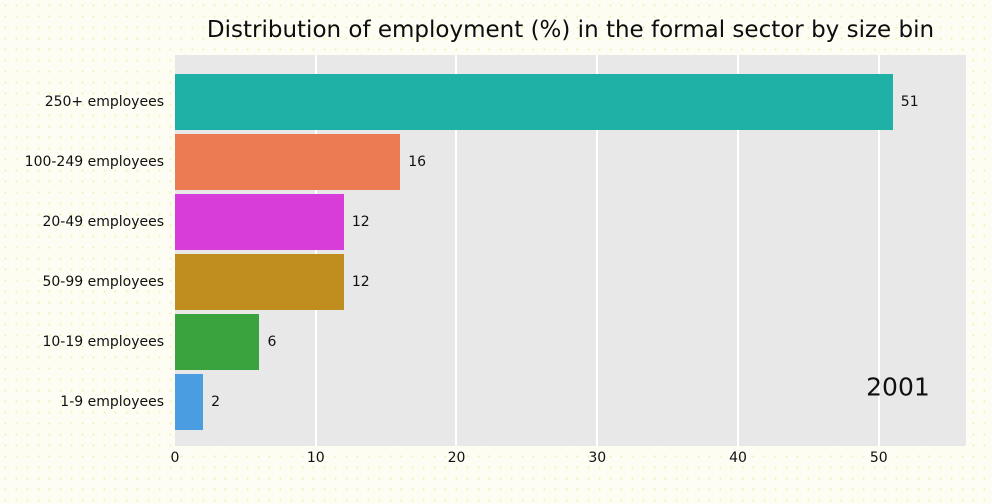  What do you see at coordinates (456, 458) in the screenshot?
I see `x-tick-label: 20` at bounding box center [456, 458].